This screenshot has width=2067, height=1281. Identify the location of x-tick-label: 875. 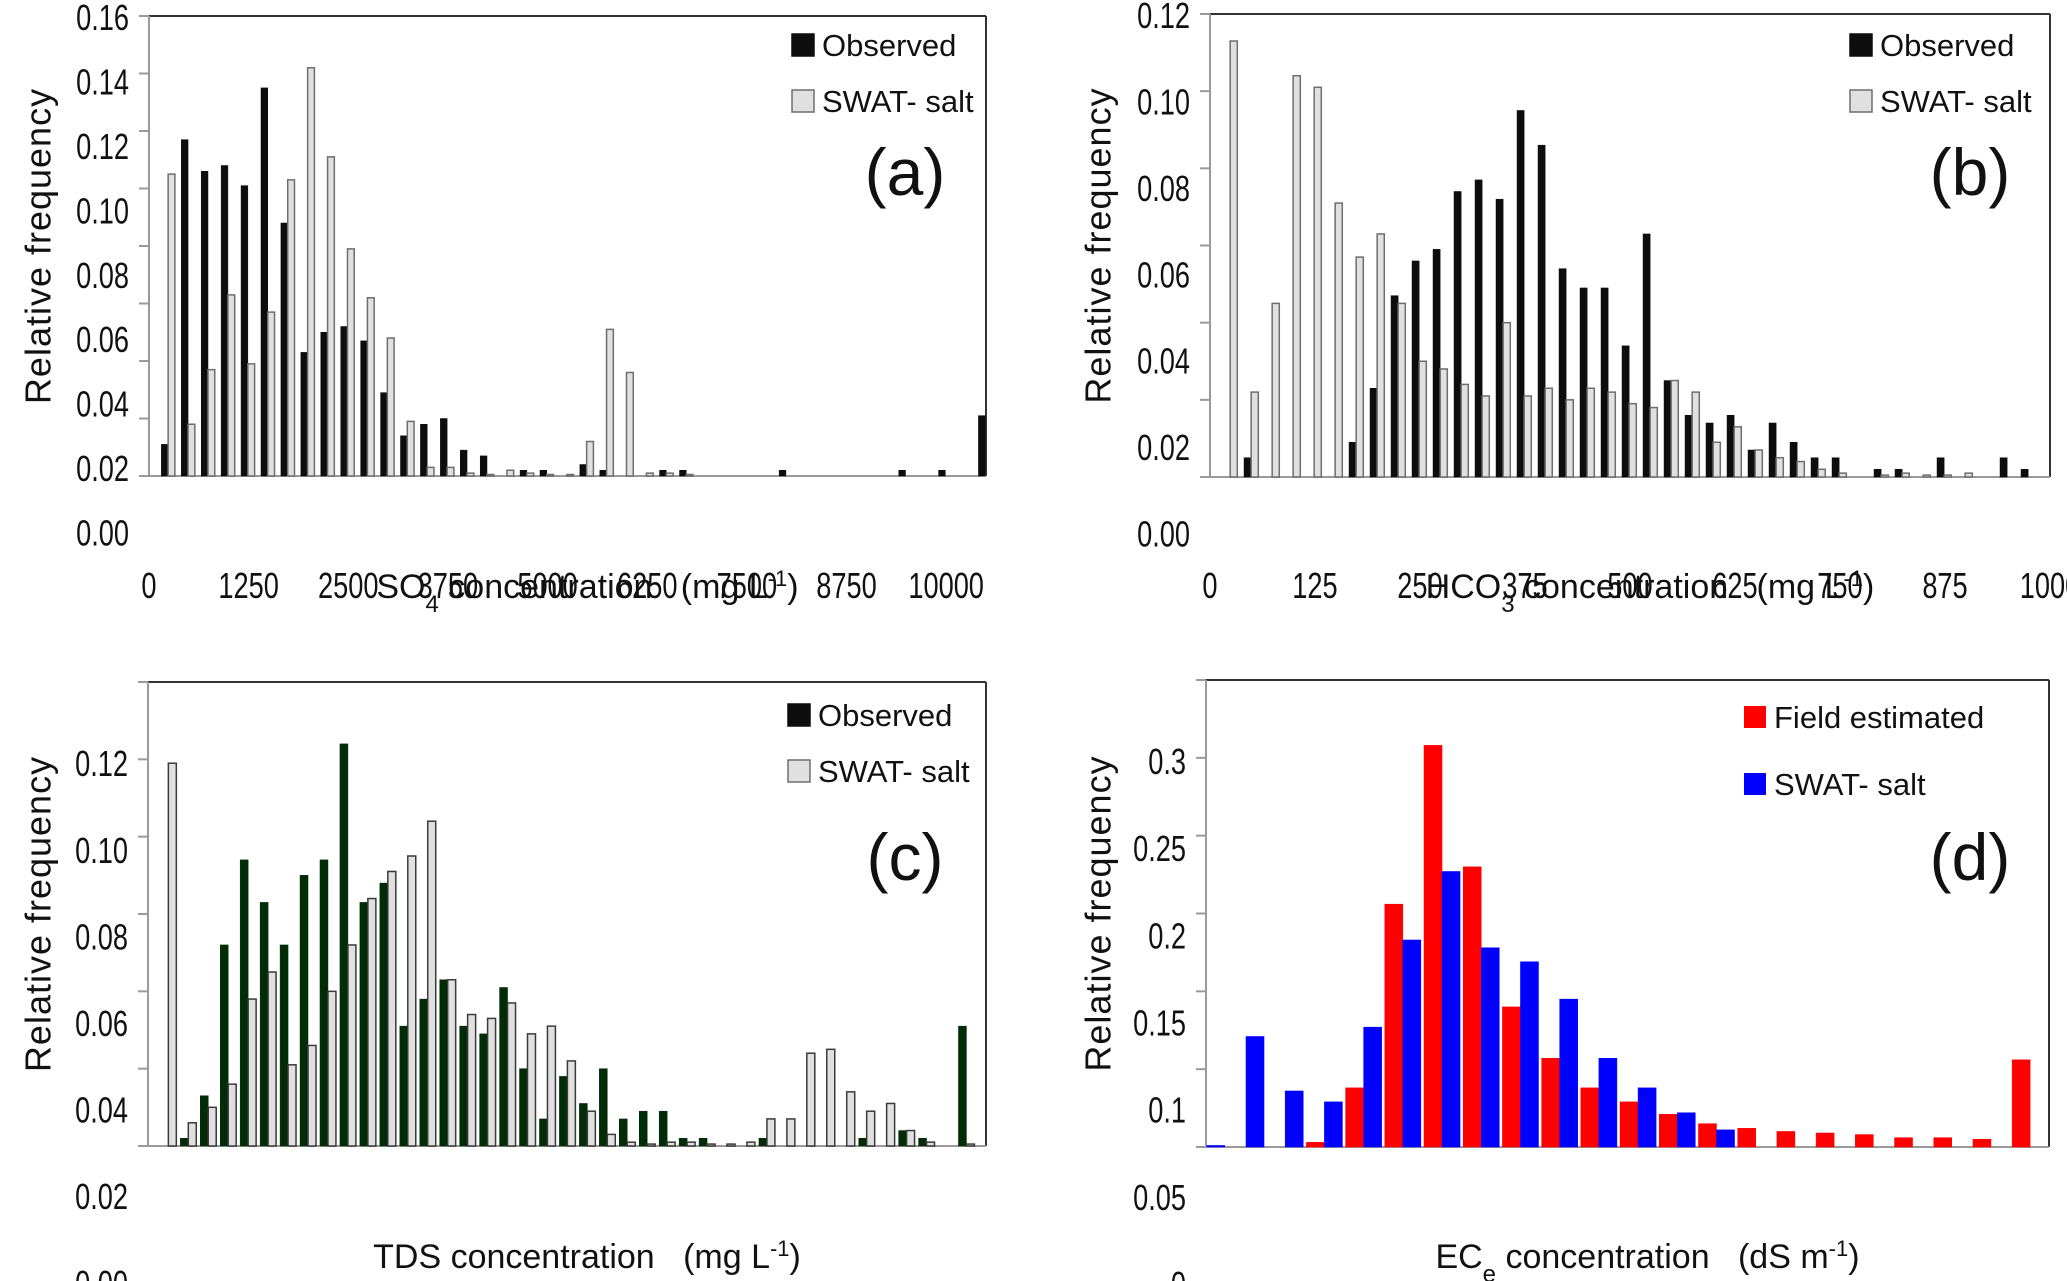
(1944, 585).